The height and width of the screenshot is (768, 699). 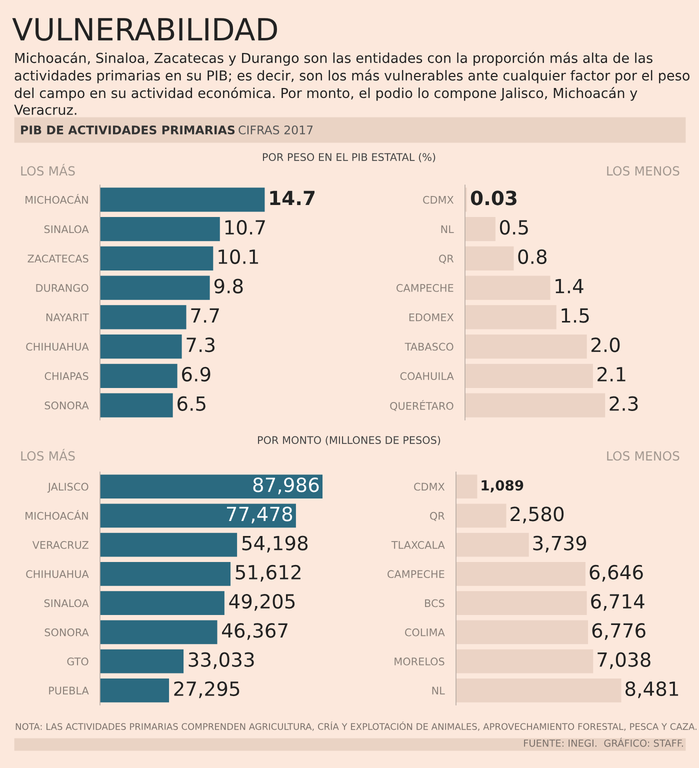 I want to click on y-tick-label: ZACATECAS, so click(x=58, y=258).